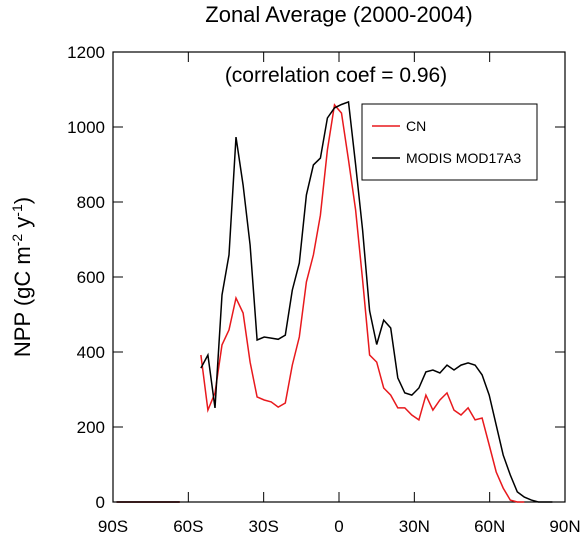  Describe the element at coordinates (449, 142) in the screenshot. I see `legend-box` at that location.